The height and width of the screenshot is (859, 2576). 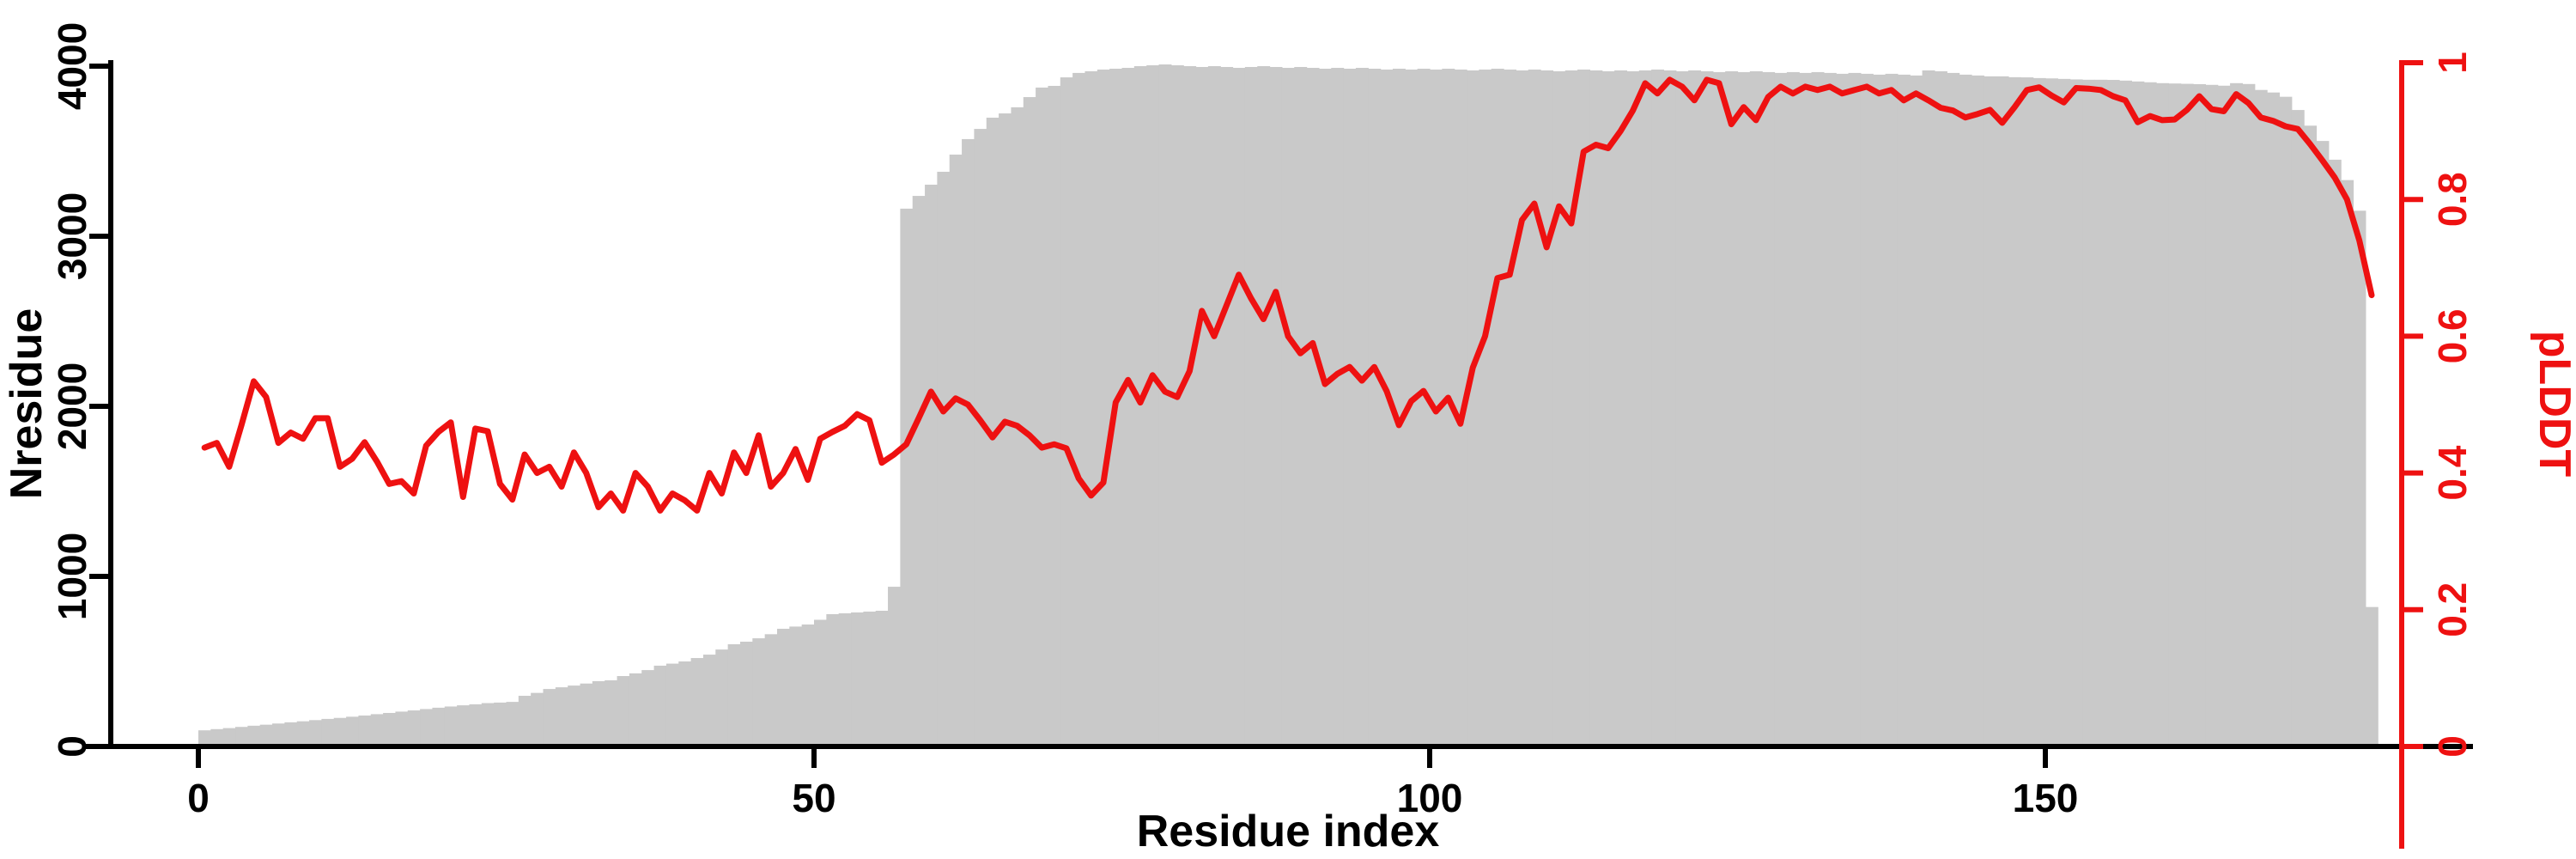 I want to click on right-axis-title: pLDDT, so click(x=2553, y=404).